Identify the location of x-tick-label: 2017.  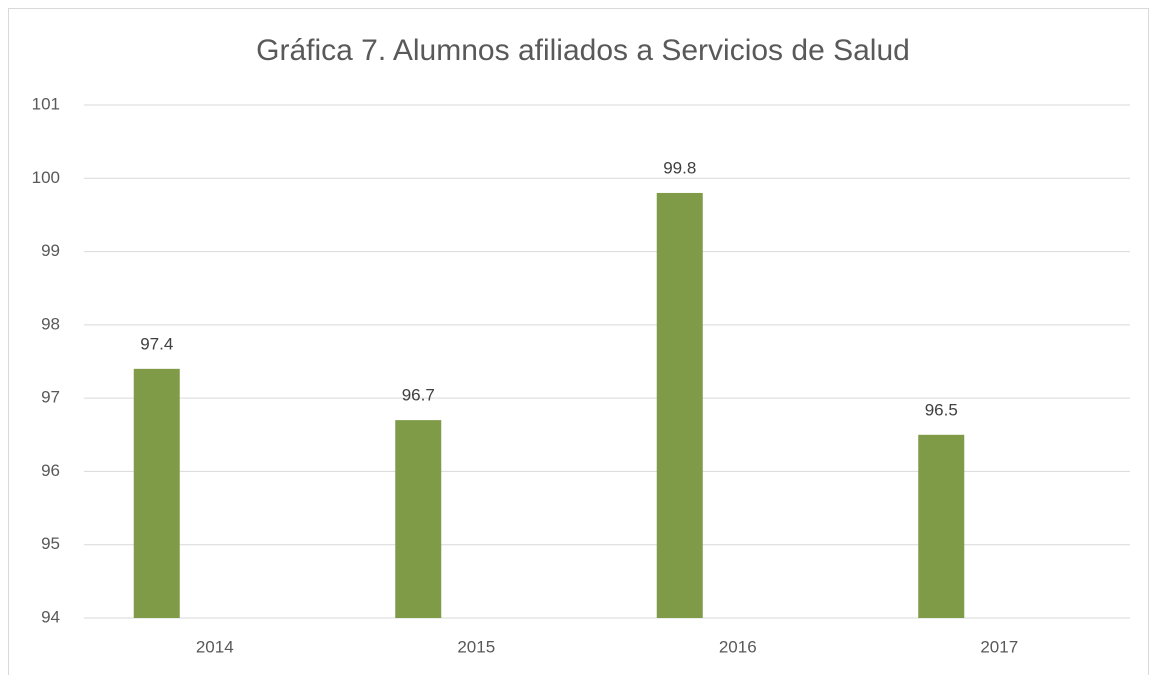
(999, 646).